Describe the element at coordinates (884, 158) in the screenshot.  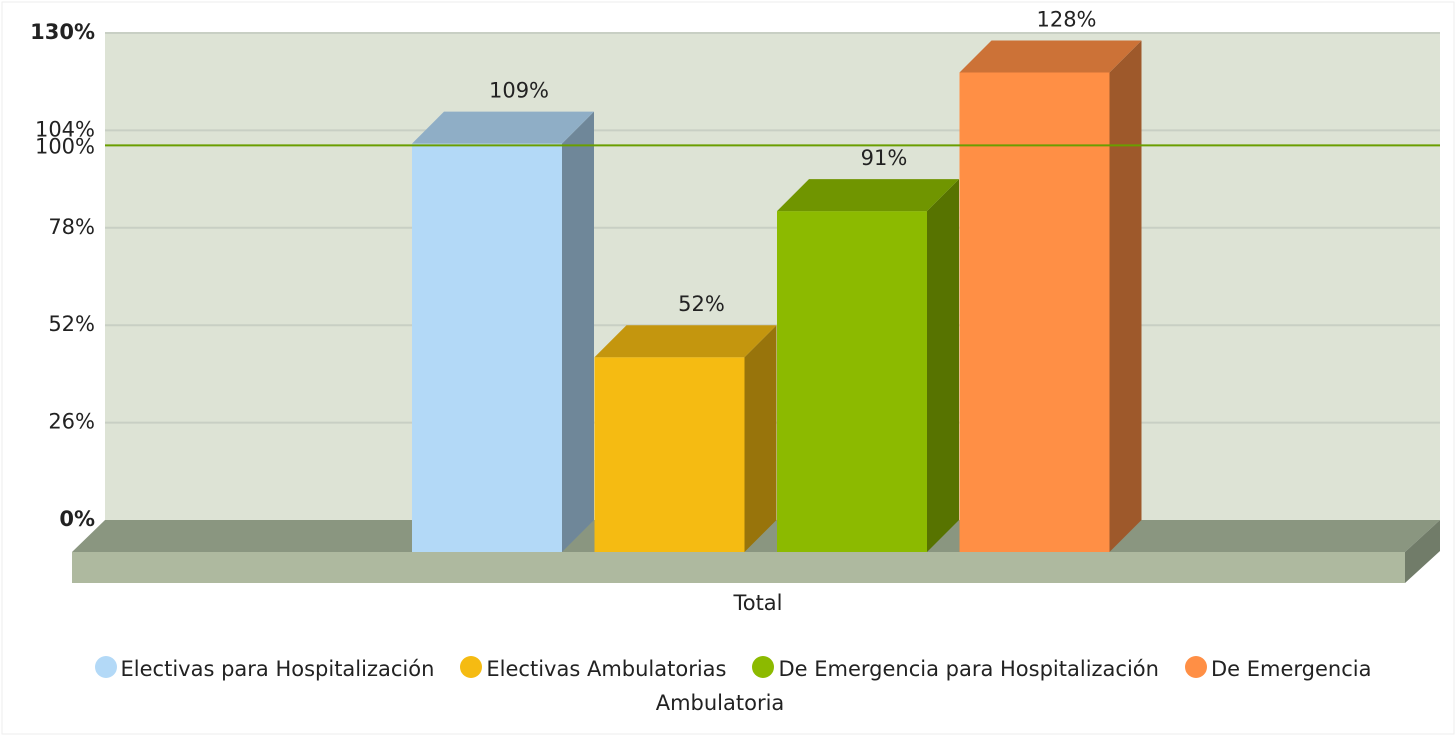
I see `data-label: 91%` at that location.